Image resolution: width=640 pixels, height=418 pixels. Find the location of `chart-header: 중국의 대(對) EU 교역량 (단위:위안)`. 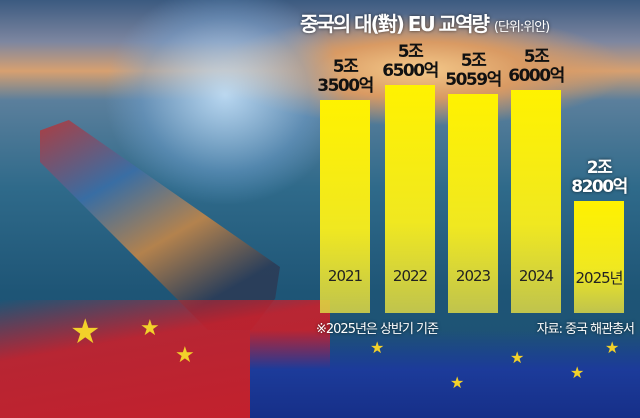

chart-header: 중국의 대(對) EU 교역량 (단위:위안) is located at coordinates (468, 22).